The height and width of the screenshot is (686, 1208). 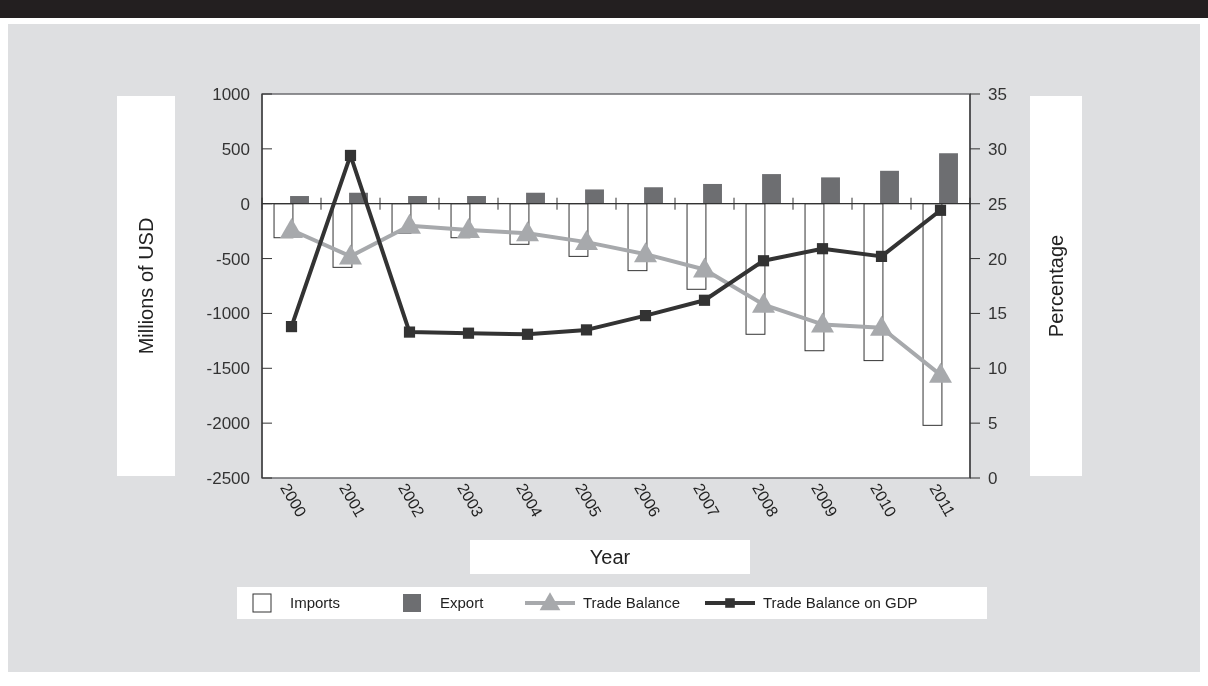 What do you see at coordinates (997, 314) in the screenshot?
I see `y2-tick-label: 15` at bounding box center [997, 314].